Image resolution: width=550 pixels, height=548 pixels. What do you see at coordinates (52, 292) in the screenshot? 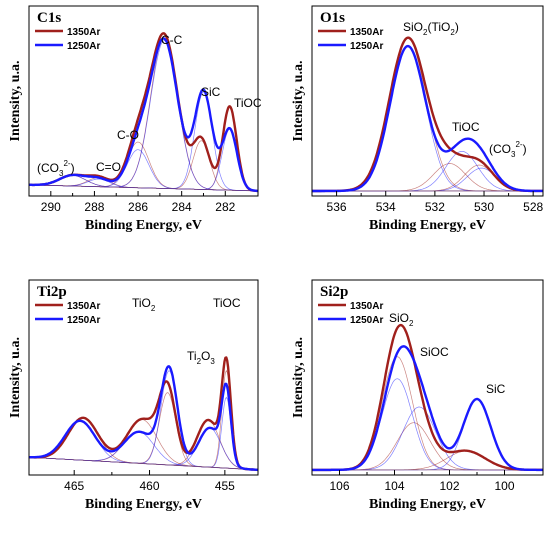
I see `panel-title: Ti2p` at bounding box center [52, 292].